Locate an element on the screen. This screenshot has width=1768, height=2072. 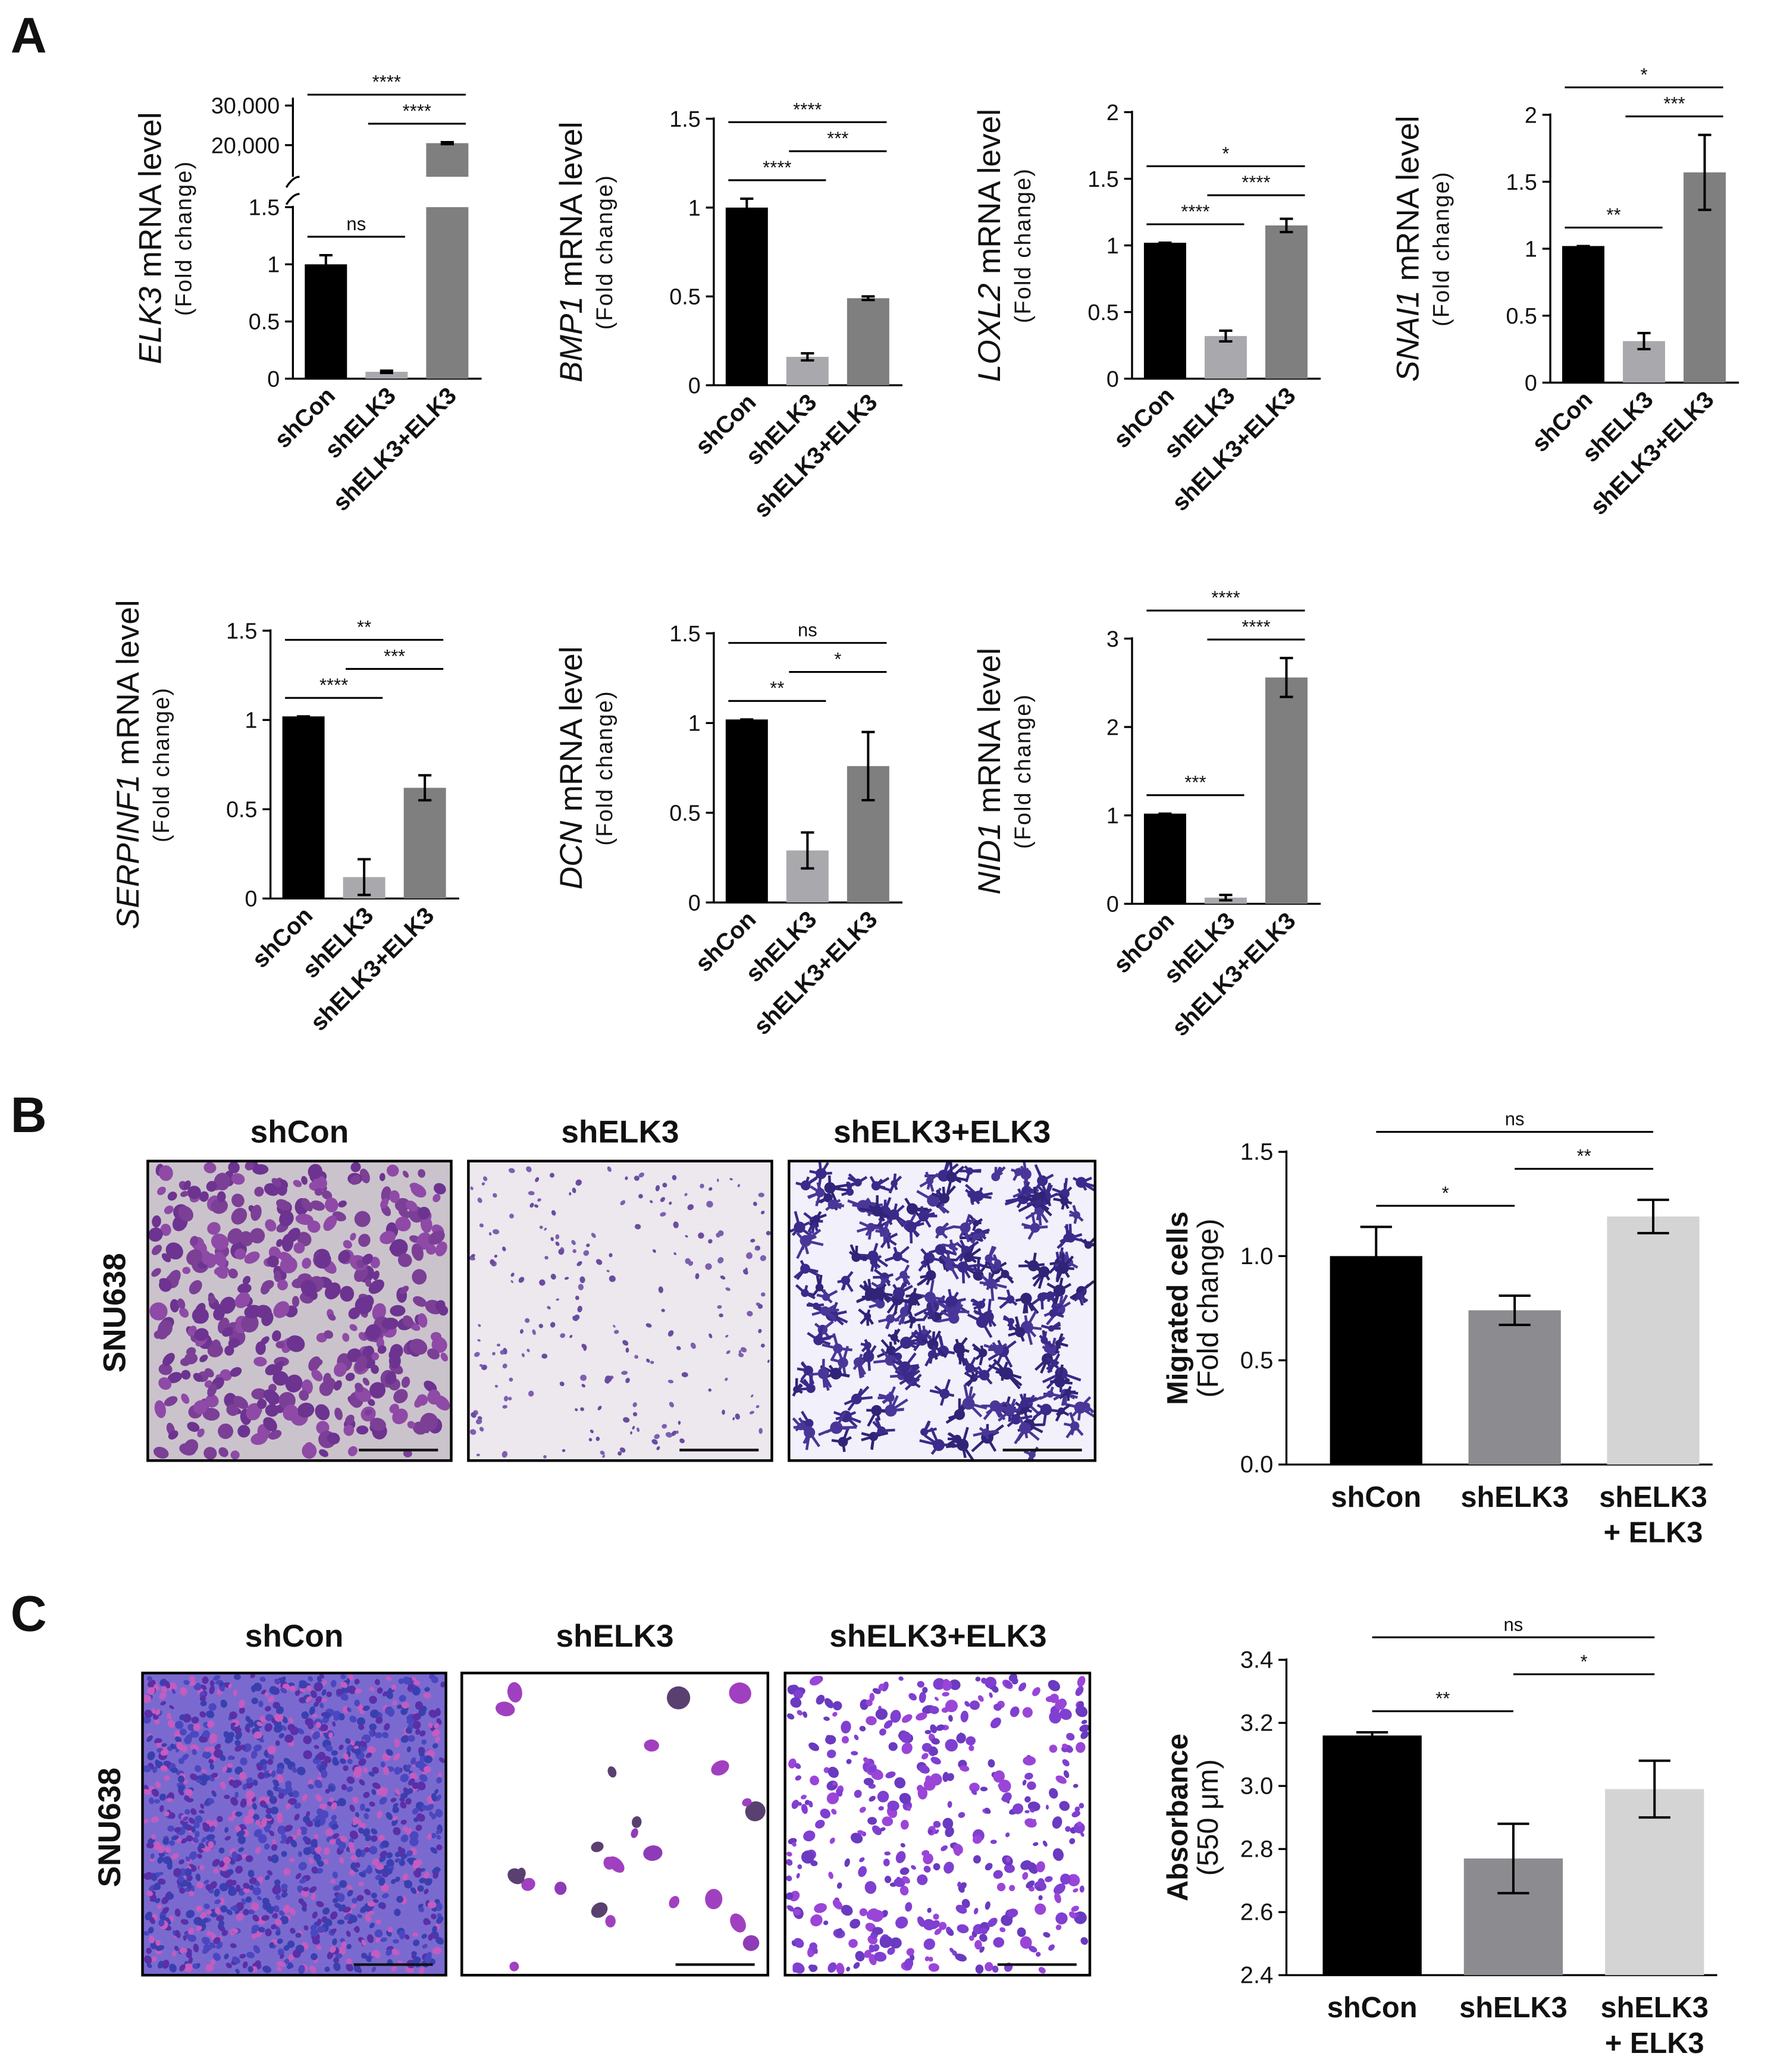
y-label-gene: ELK3 is located at coordinates (150, 326).